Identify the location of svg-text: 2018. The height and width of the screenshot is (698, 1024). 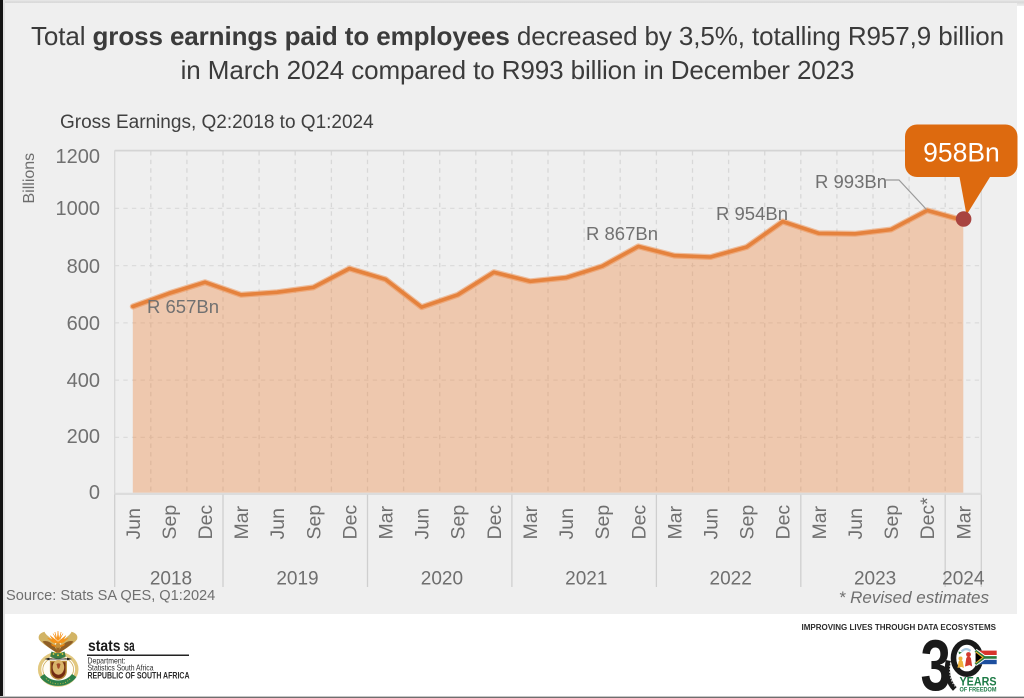
(171, 579).